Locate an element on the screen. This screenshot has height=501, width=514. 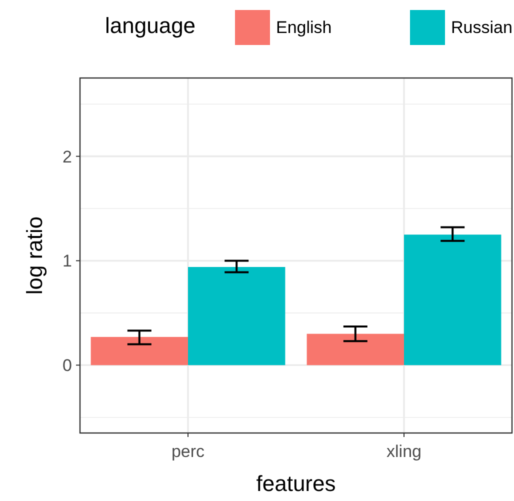
y-axis-title: log ratio is located at coordinates (34, 255).